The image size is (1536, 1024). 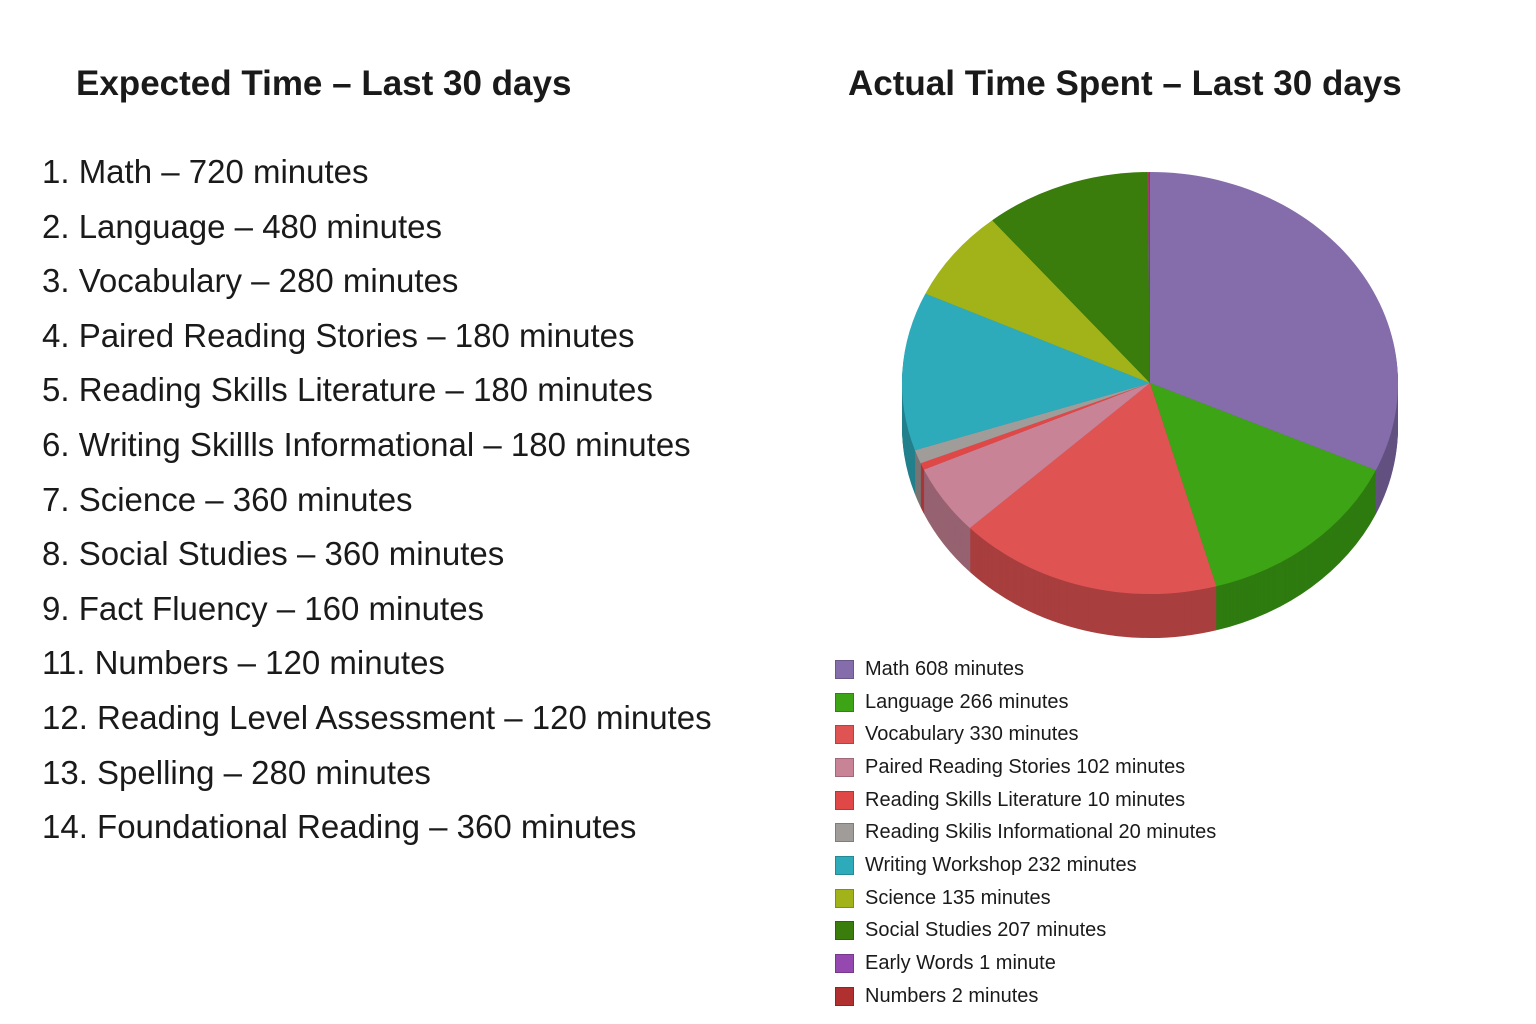 I want to click on legend-item: Science 135 minutes, so click(x=1025, y=898).